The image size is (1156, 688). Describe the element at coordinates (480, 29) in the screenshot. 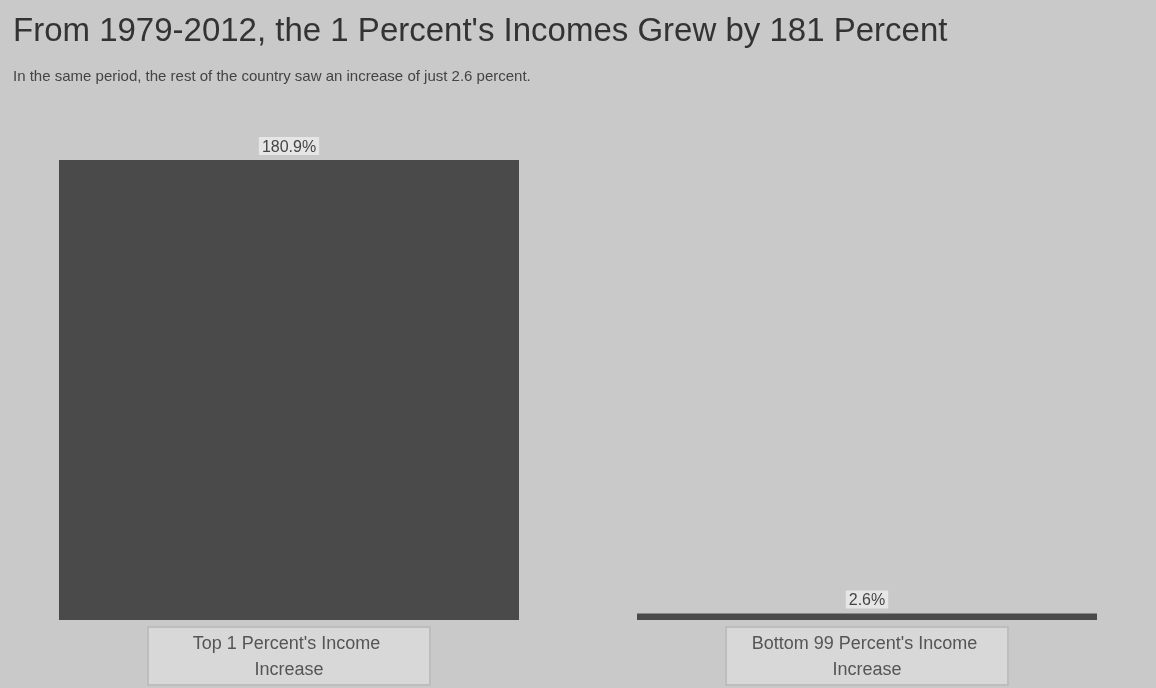

I see `chart-title: From 1979-2012, the 1 Percent's Incomes Grew by 181 Percent` at that location.